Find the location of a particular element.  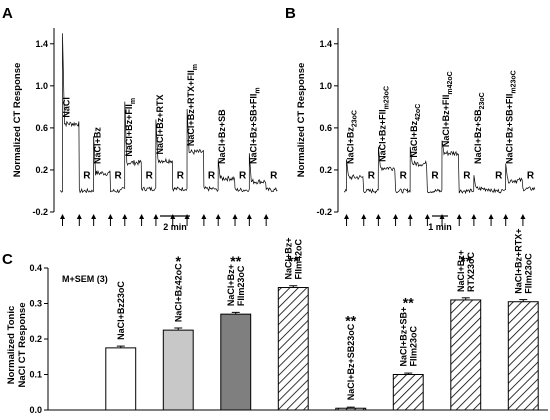

y-tick-label-A: 0.2 is located at coordinates (41, 170).